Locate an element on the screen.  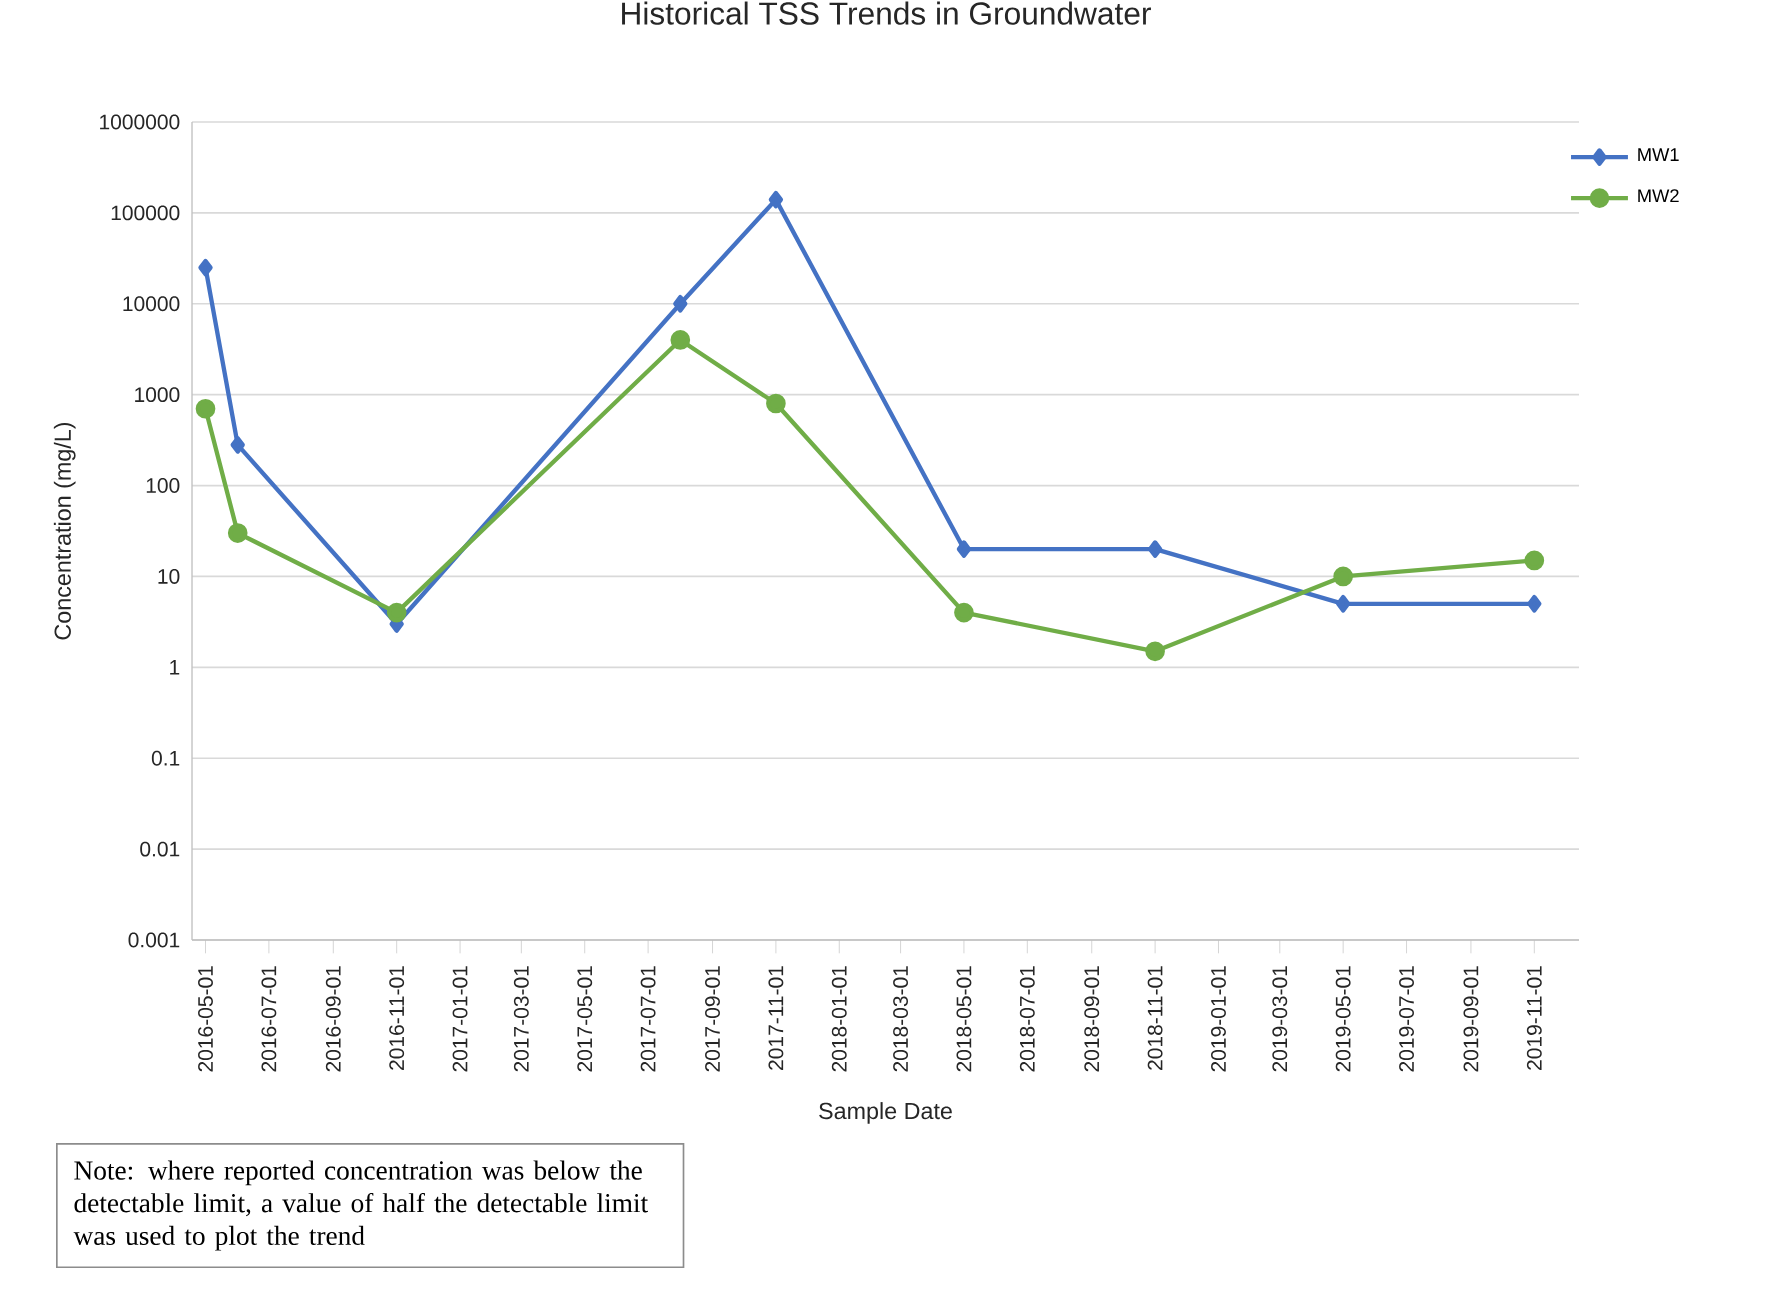
y-tick-label: 1000 is located at coordinates (157, 395).